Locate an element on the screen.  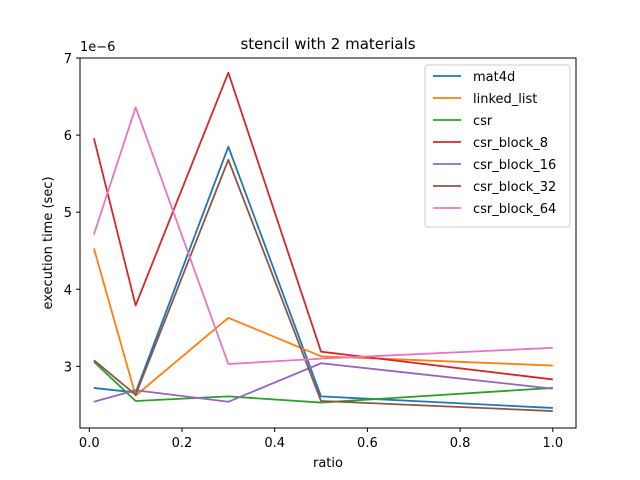
legend-entry-label: csr_block_32 is located at coordinates (514, 187).